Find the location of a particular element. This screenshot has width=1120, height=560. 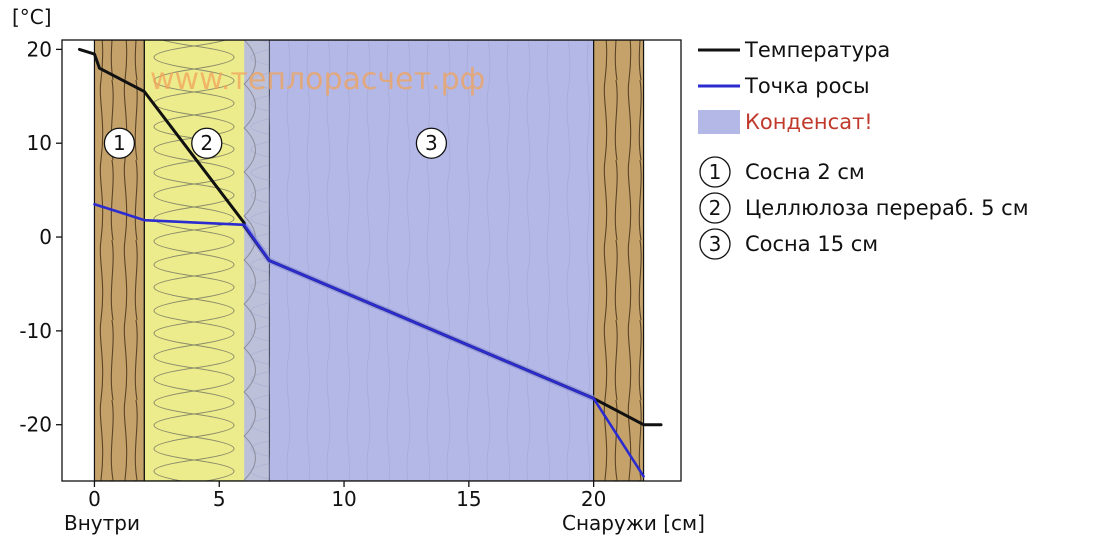

layer-marker-label-3: 3 is located at coordinates (431, 143).